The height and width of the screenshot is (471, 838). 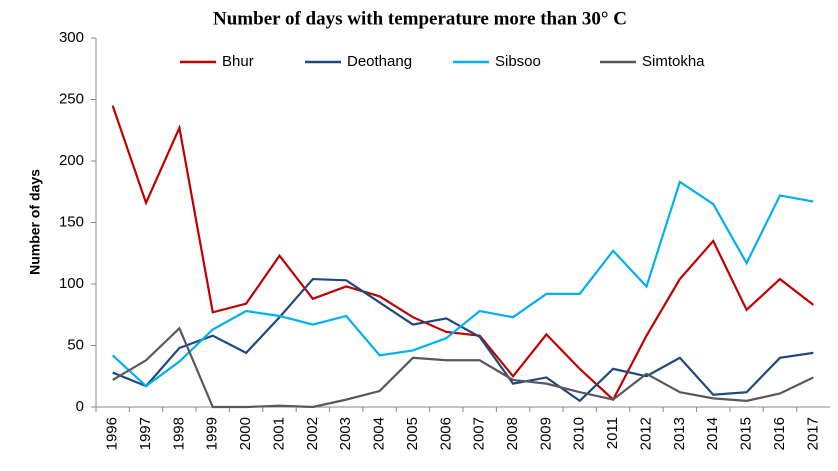 What do you see at coordinates (80, 406) in the screenshot?
I see `y-tick-label: 0` at bounding box center [80, 406].